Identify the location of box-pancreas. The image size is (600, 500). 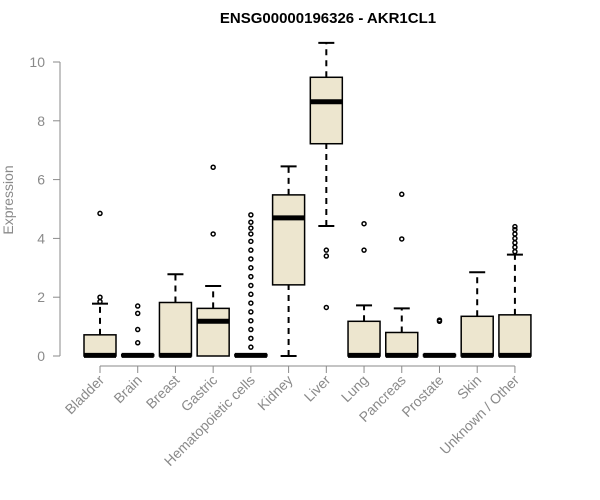
(402, 274).